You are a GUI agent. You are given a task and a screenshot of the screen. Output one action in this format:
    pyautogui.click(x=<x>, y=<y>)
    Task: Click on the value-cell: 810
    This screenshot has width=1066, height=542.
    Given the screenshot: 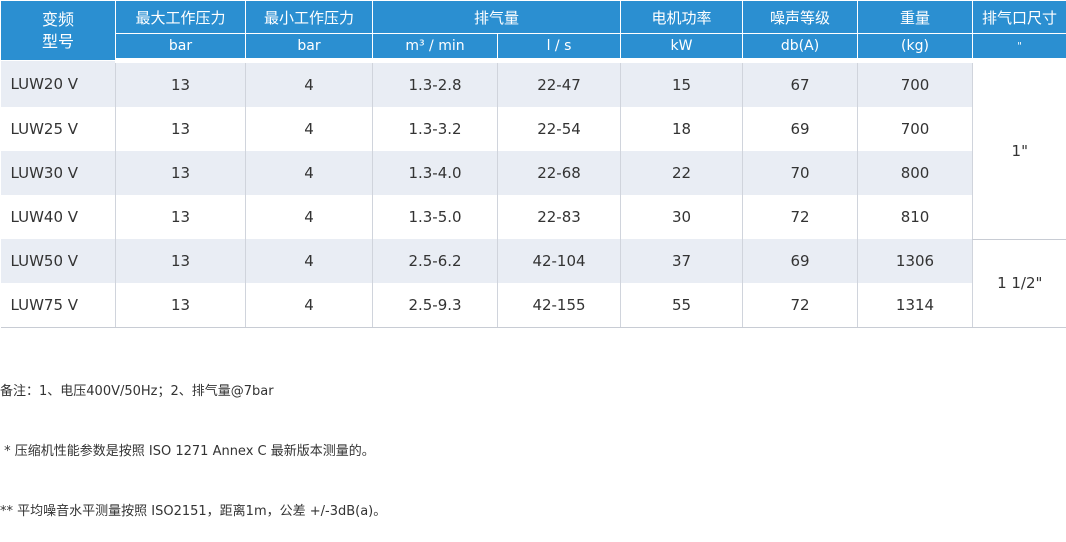 What is the action you would take?
    pyautogui.click(x=915, y=217)
    